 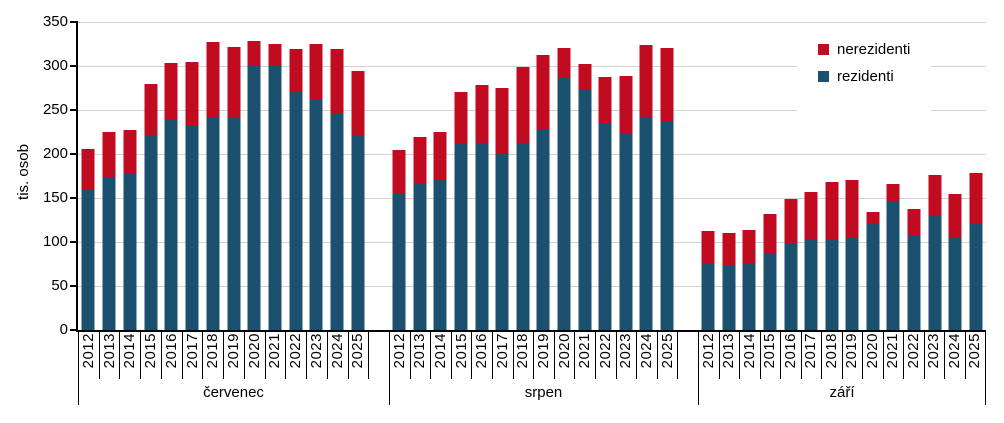 I want to click on group-label-červenec: červenec, so click(x=233, y=392).